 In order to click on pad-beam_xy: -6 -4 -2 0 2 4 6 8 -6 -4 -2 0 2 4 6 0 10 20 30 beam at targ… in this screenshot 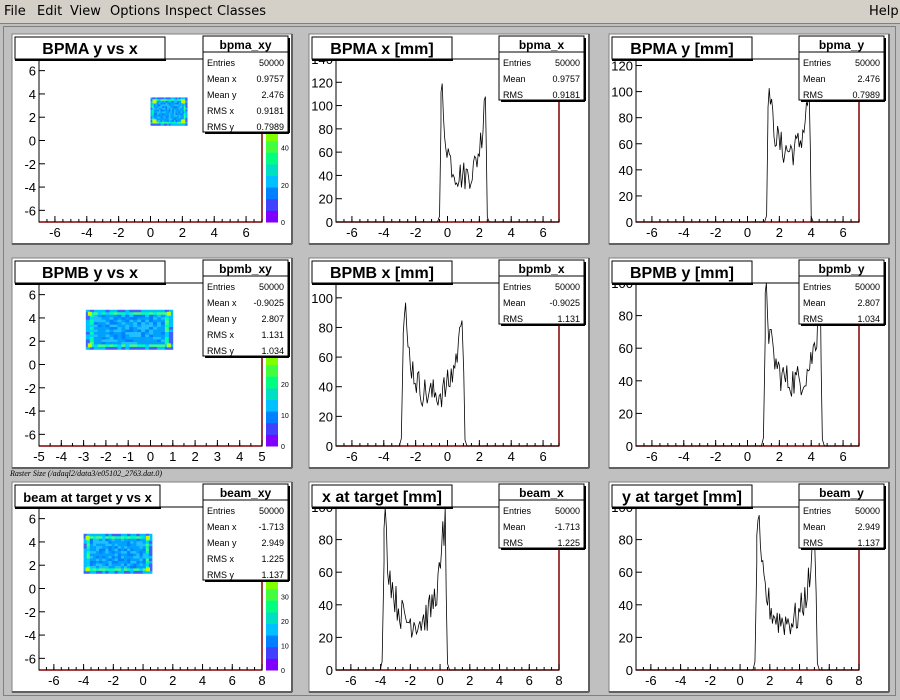, I will do `click(152, 587)`.